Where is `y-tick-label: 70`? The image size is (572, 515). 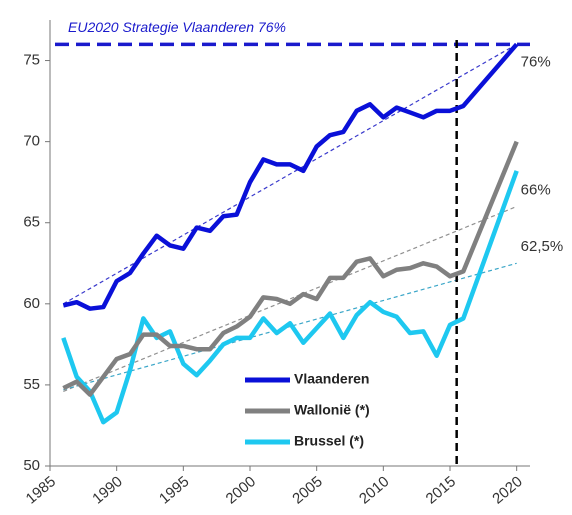 y-tick-label: 70 is located at coordinates (31, 141).